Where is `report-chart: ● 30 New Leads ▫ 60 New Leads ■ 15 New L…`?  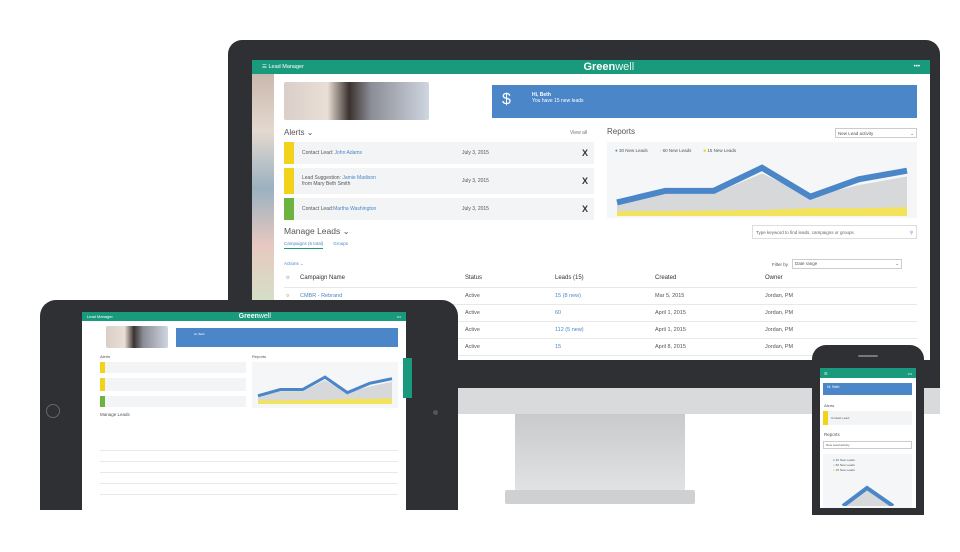 report-chart: ● 30 New Leads ▫ 60 New Leads ■ 15 New L… is located at coordinates (762, 180).